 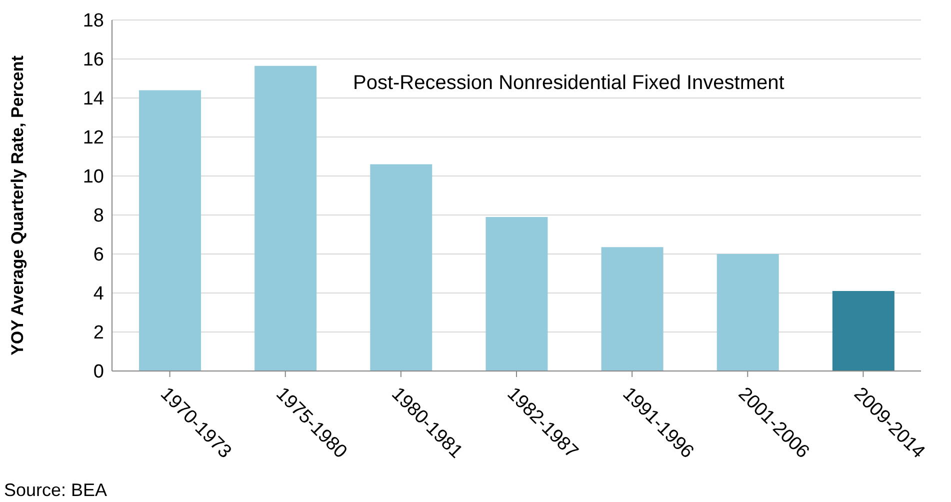 I want to click on y-tick-label: 18, so click(x=93, y=21).